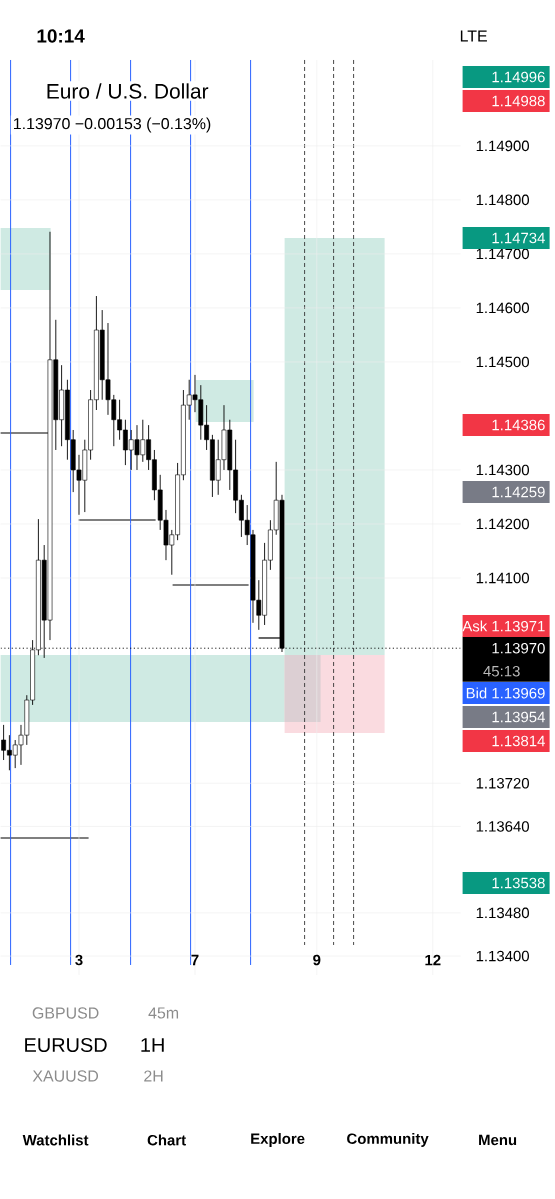 This screenshot has width=555, height=1199. What do you see at coordinates (503, 200) in the screenshot?
I see `y-tick-label: 1.14800` at bounding box center [503, 200].